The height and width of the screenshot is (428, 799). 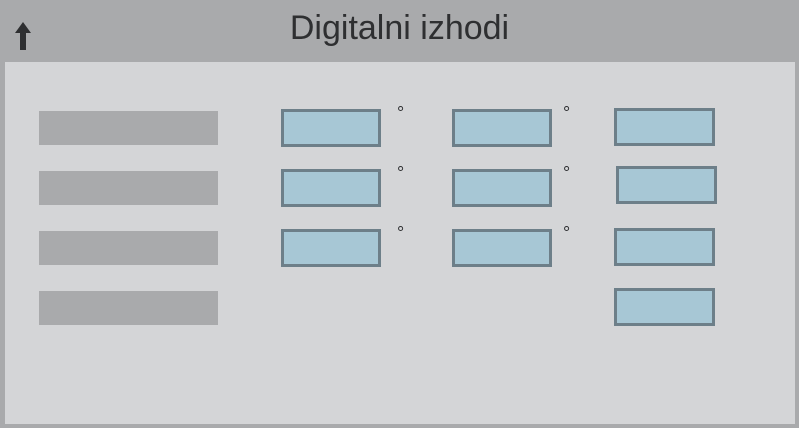 What do you see at coordinates (666, 185) in the screenshot?
I see `input-r2-c3` at bounding box center [666, 185].